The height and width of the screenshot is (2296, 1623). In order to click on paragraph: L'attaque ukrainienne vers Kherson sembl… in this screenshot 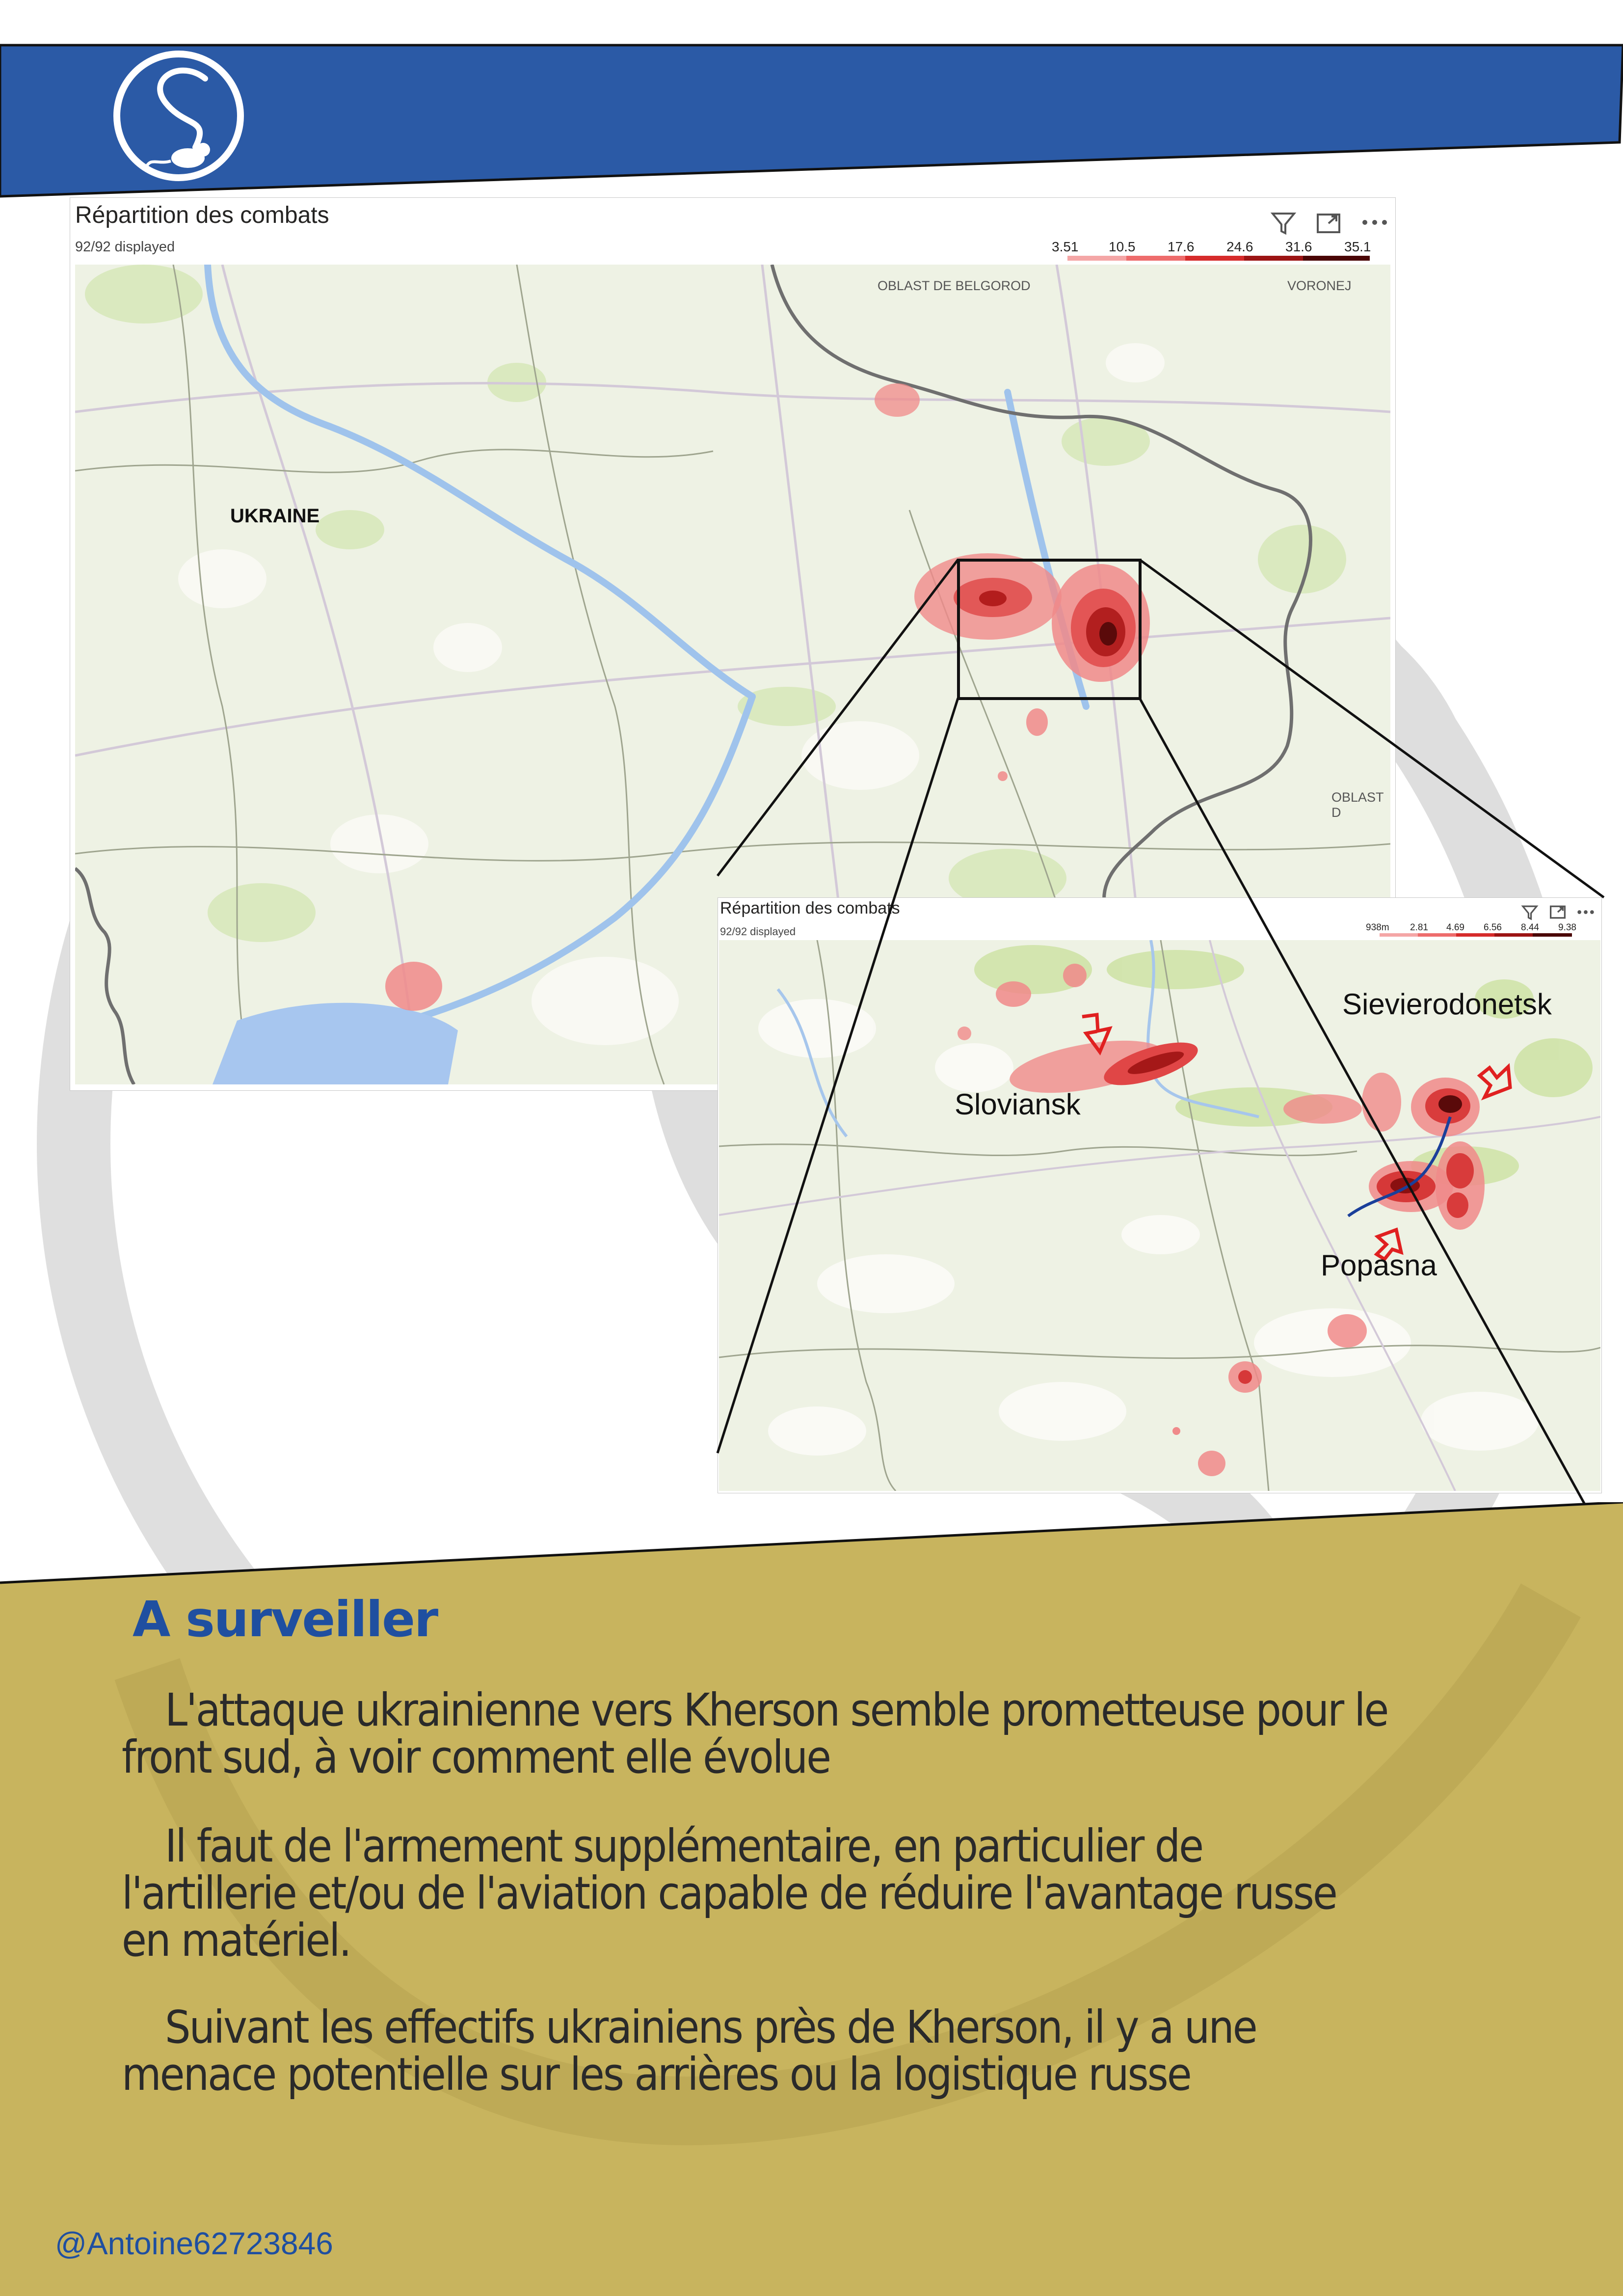, I will do `click(833, 1734)`.